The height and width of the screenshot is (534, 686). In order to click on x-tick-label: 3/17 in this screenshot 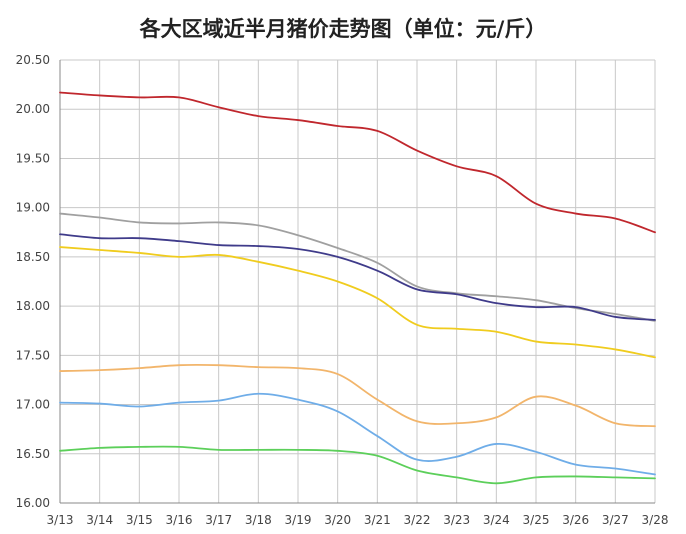, I will do `click(218, 520)`.